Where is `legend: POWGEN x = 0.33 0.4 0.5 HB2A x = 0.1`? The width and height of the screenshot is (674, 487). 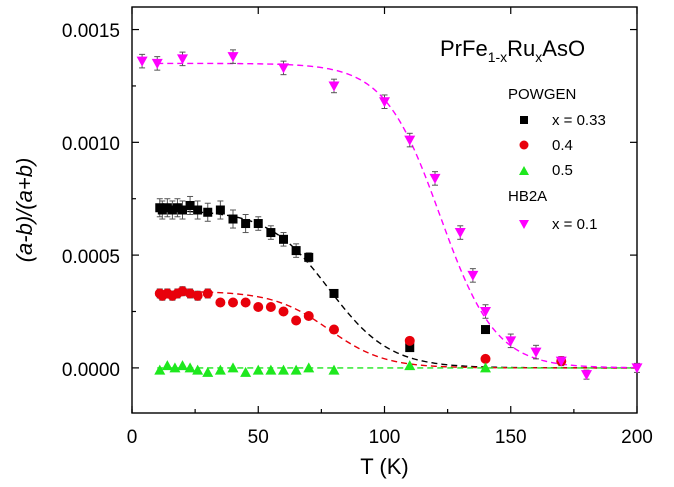
legend: POWGEN x = 0.33 0.4 0.5 HB2A x = 0.1 is located at coordinates (557, 159).